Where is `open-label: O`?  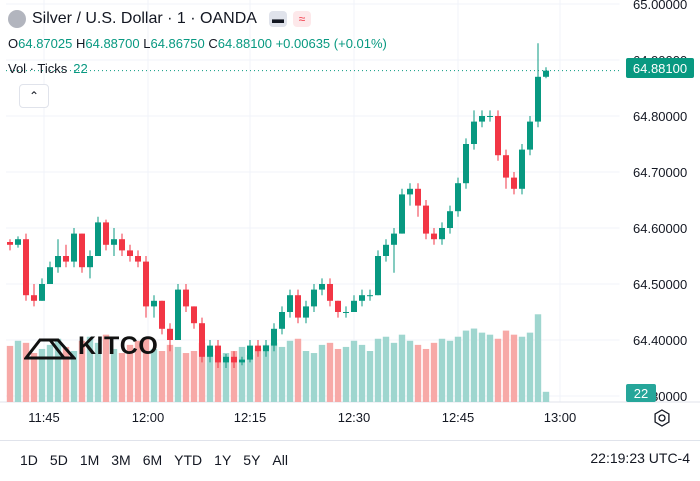
open-label: O is located at coordinates (13, 43).